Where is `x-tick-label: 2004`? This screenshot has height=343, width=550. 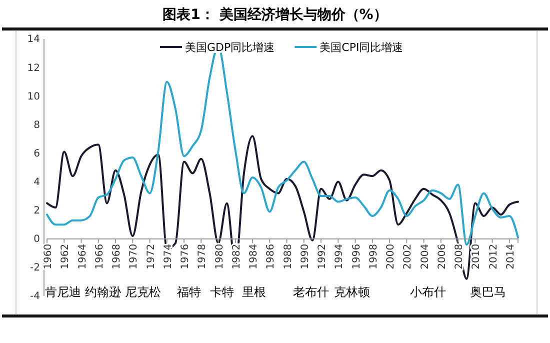
x-tick-label: 2004 is located at coordinates (425, 257).